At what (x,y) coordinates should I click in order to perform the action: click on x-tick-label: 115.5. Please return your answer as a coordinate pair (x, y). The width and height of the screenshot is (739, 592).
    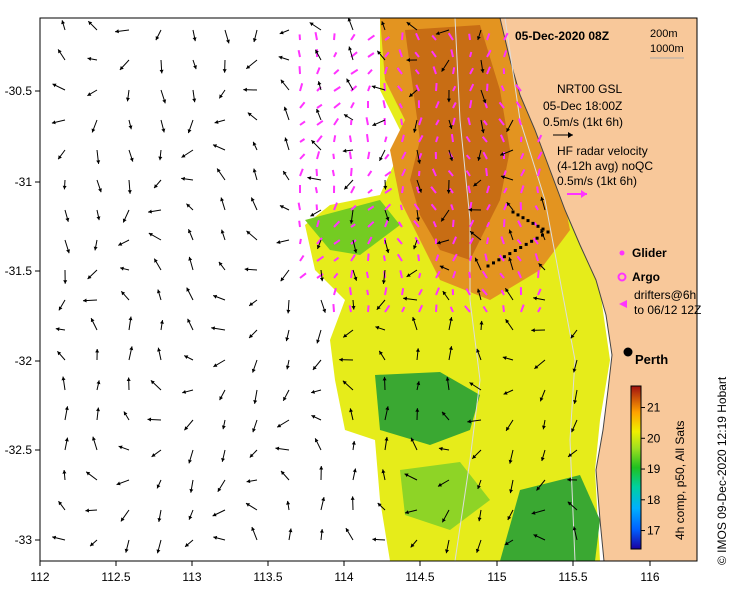
    Looking at the image, I should click on (572, 577).